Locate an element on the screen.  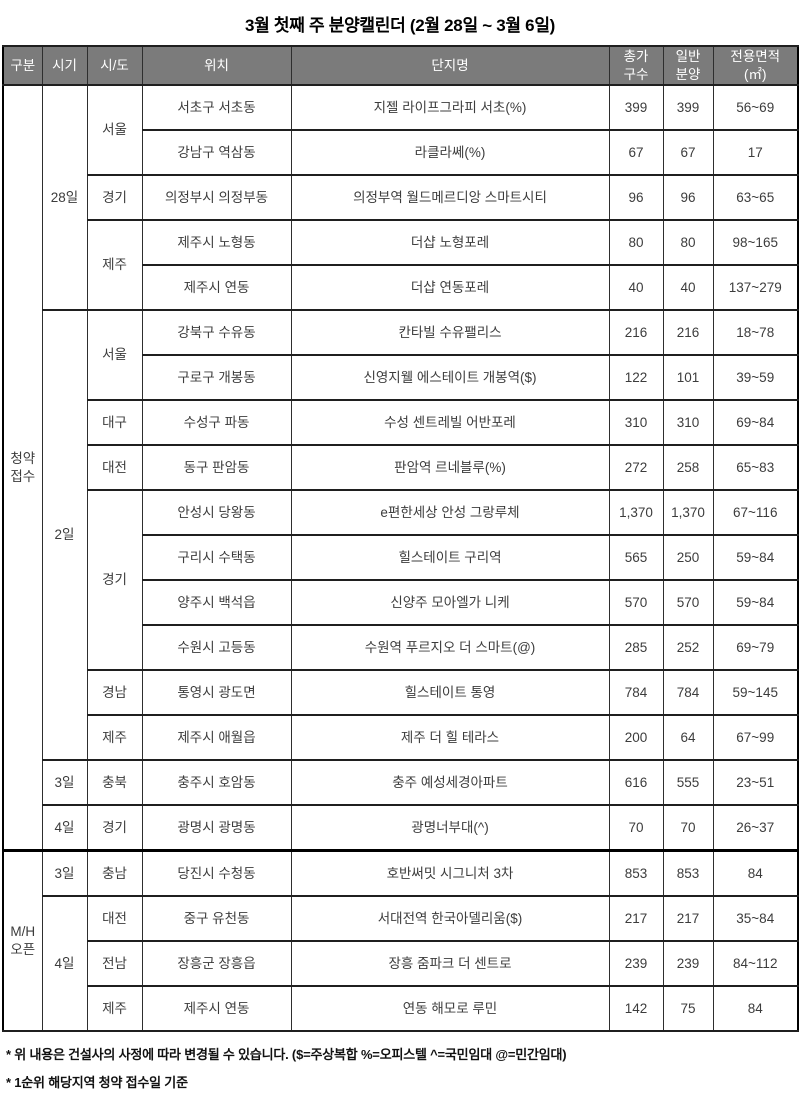
cell-area: 137~279 is located at coordinates (755, 287).